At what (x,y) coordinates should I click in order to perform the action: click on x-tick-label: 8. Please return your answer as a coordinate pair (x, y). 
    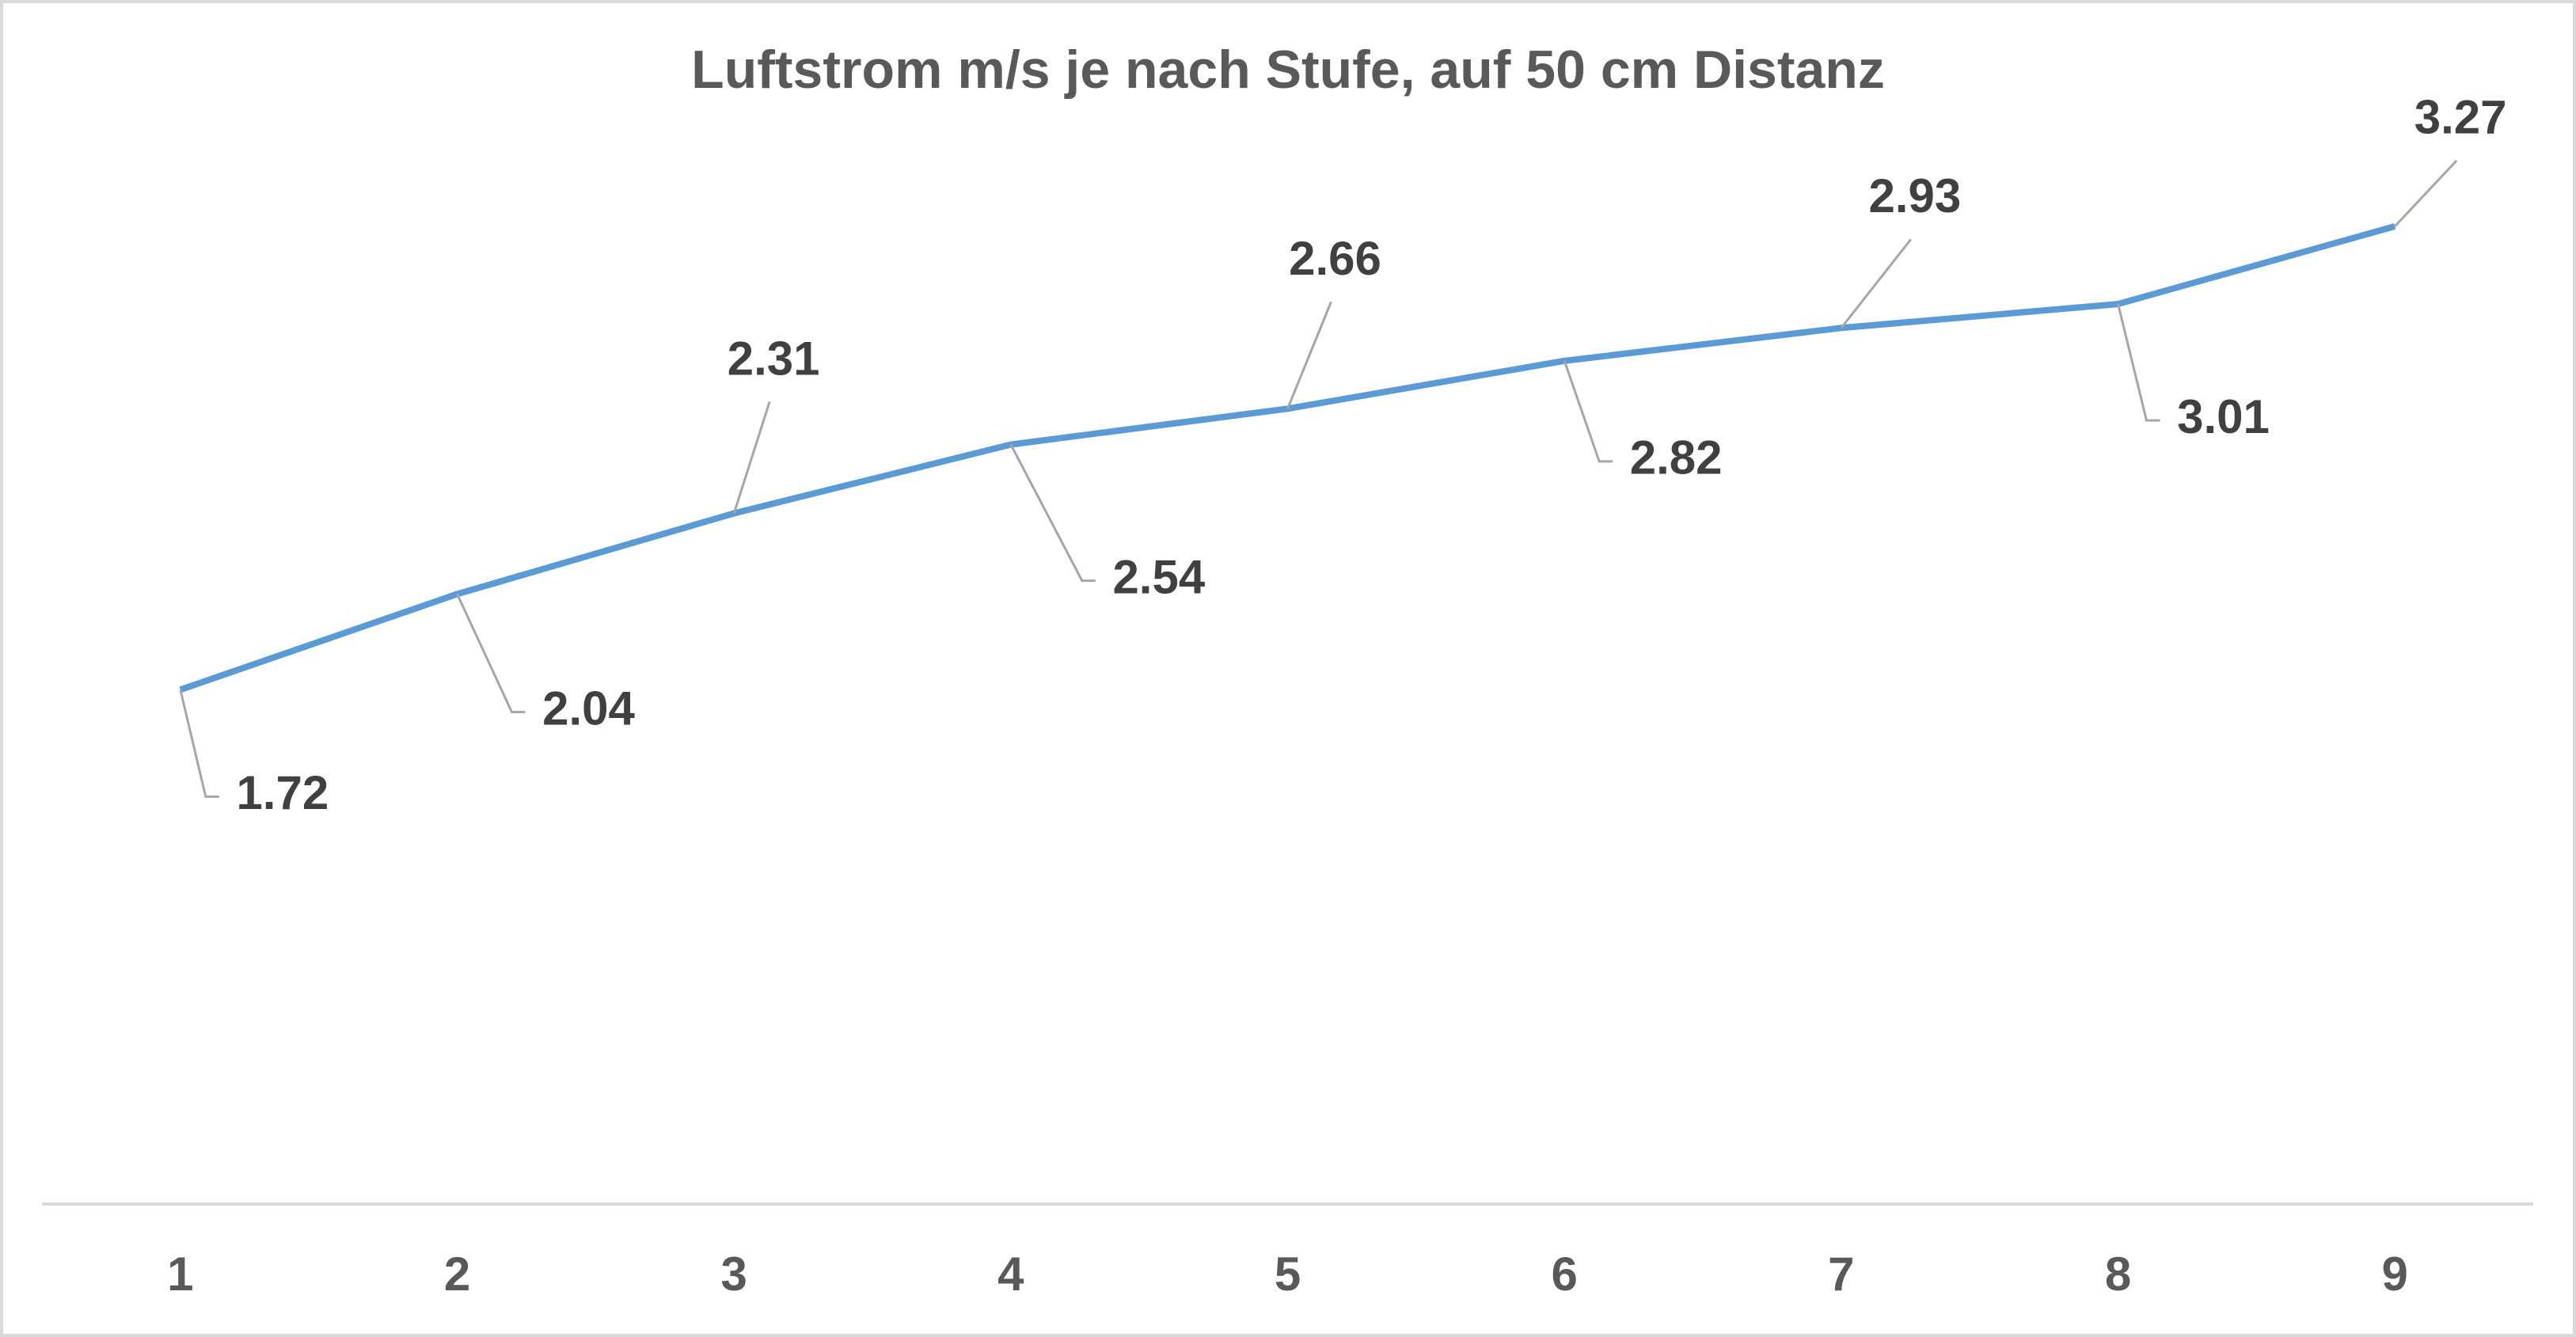
    Looking at the image, I should click on (2118, 1274).